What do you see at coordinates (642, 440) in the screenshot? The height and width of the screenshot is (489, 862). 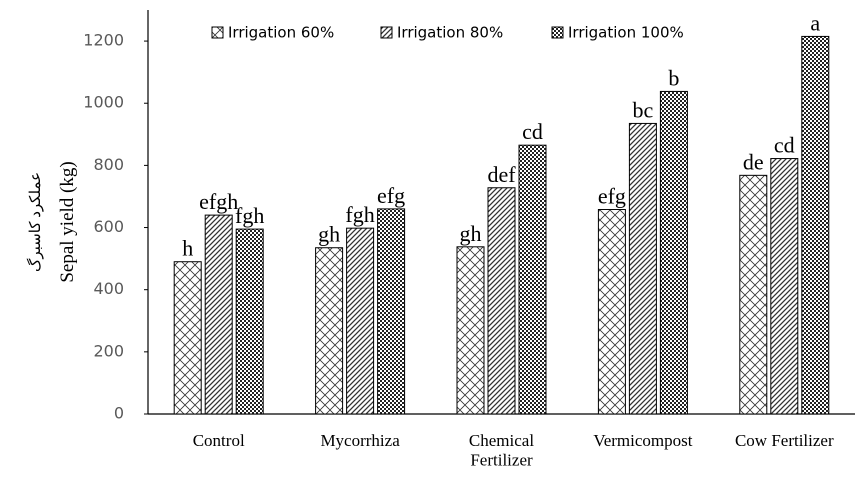 I see `x-tick-label: Vermicompost` at bounding box center [642, 440].